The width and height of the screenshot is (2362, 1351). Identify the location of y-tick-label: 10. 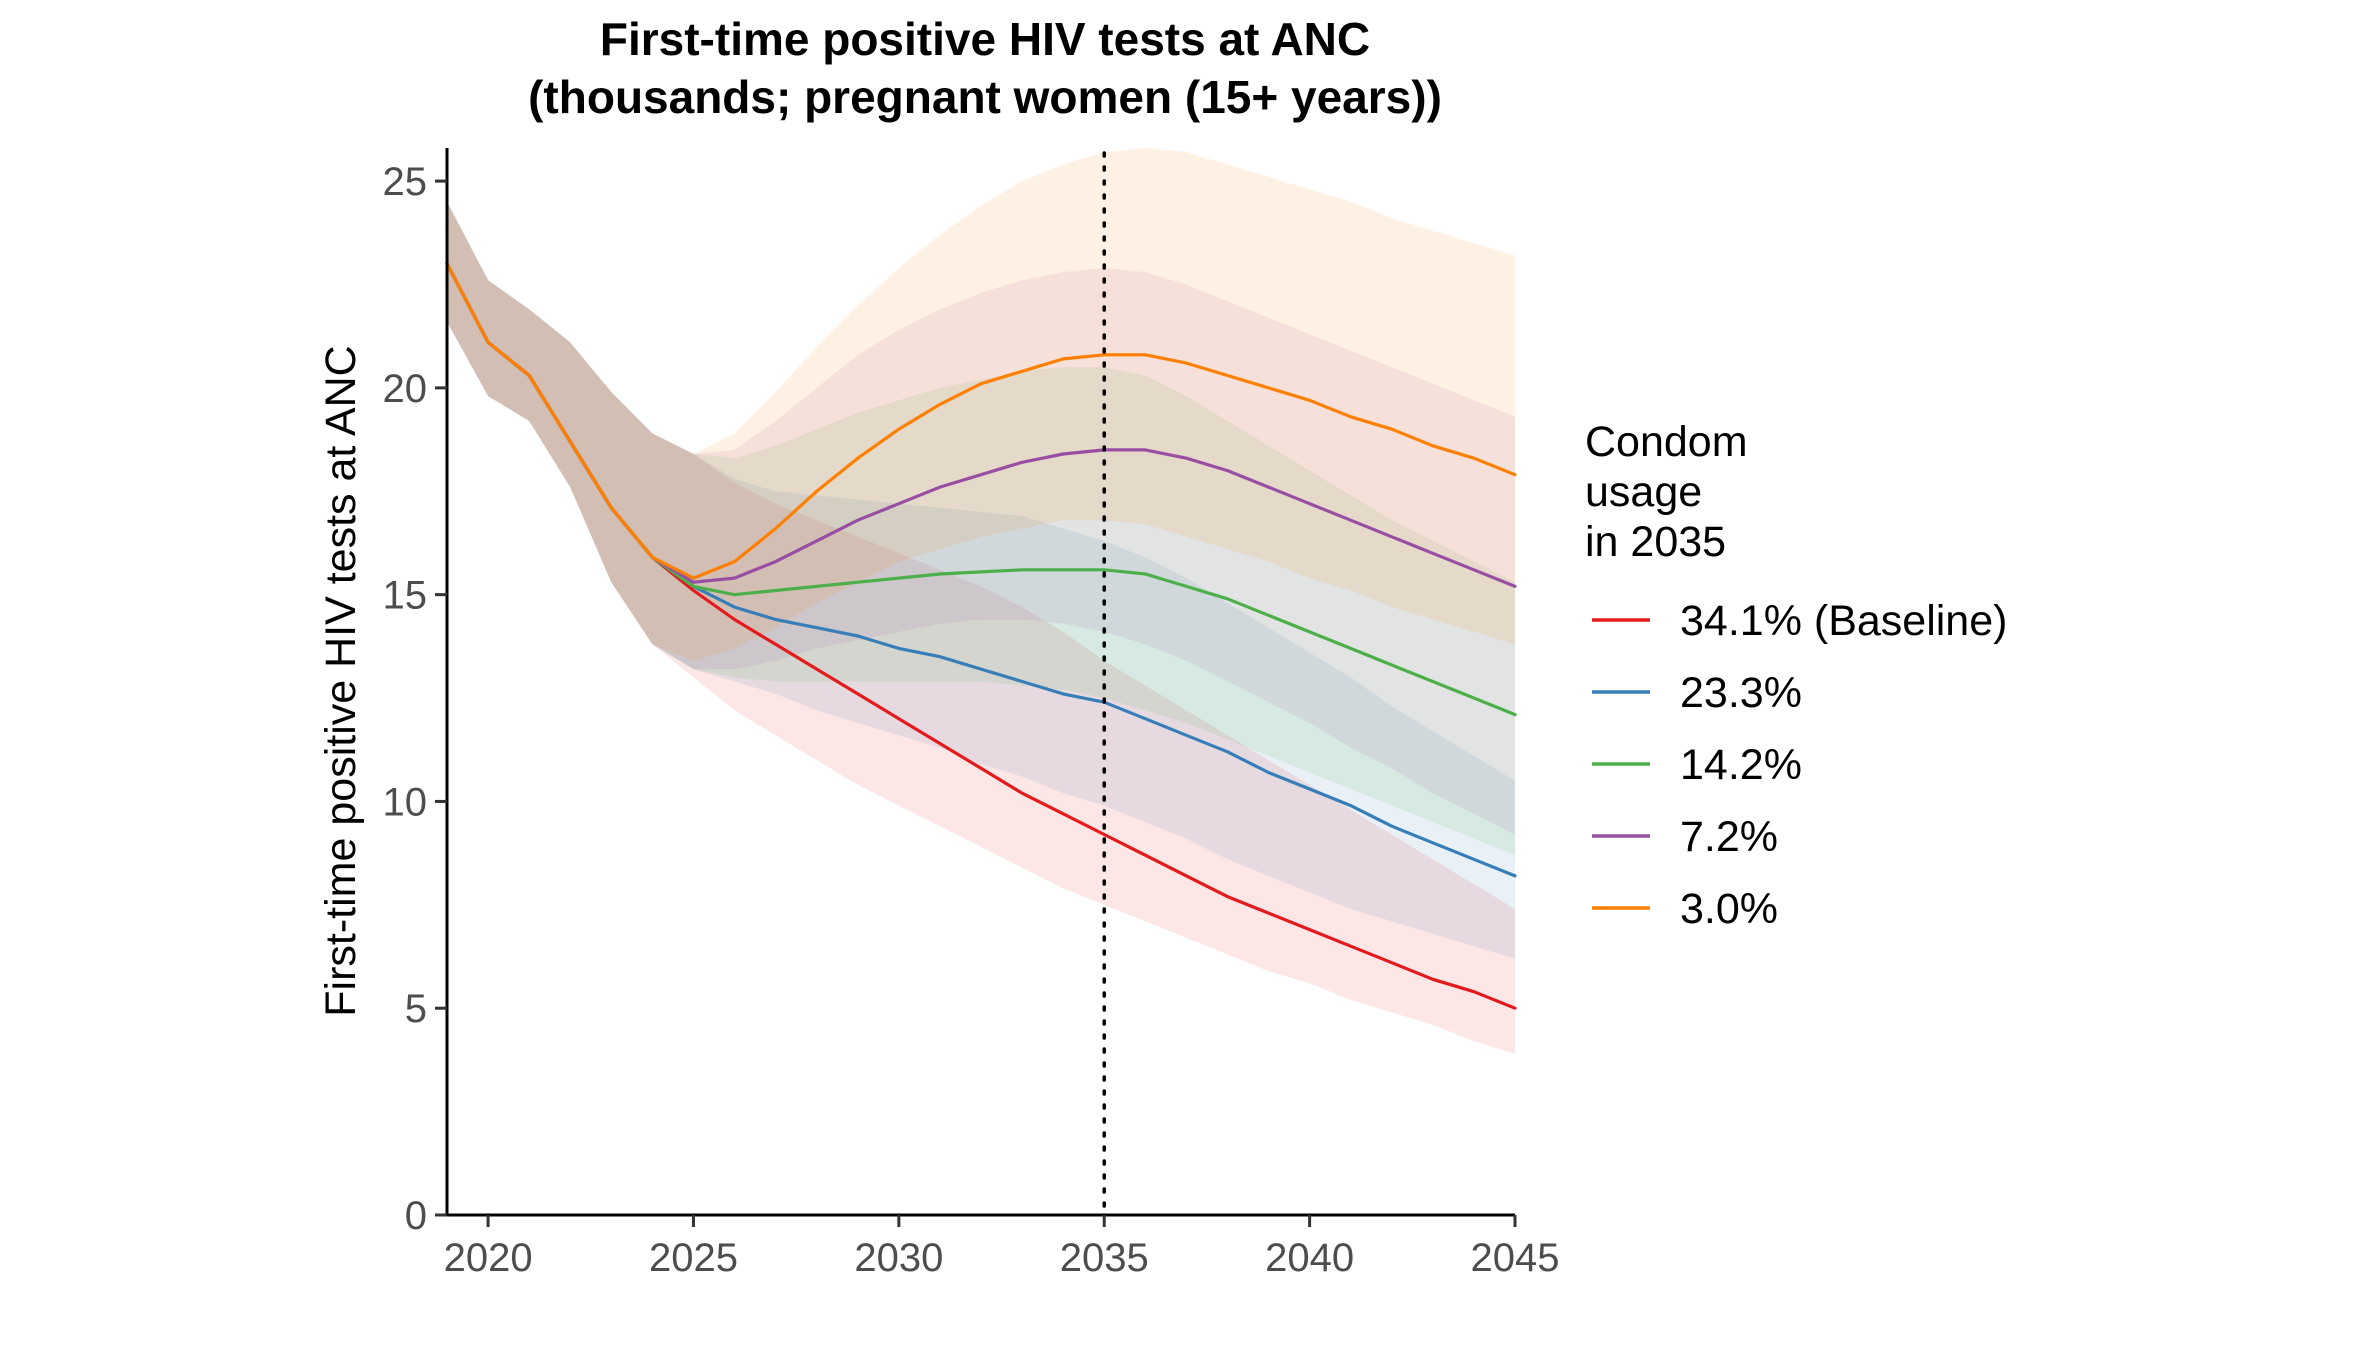
(405, 802).